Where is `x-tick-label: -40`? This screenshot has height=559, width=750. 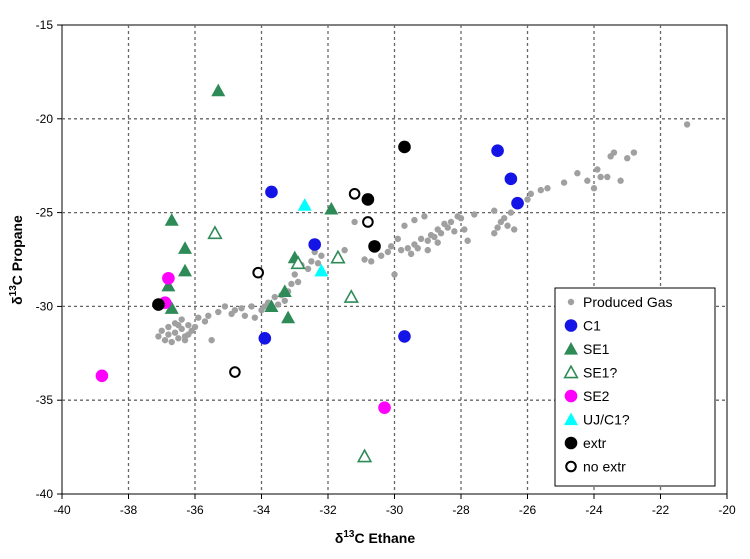
x-tick-label: -40 is located at coordinates (62, 510).